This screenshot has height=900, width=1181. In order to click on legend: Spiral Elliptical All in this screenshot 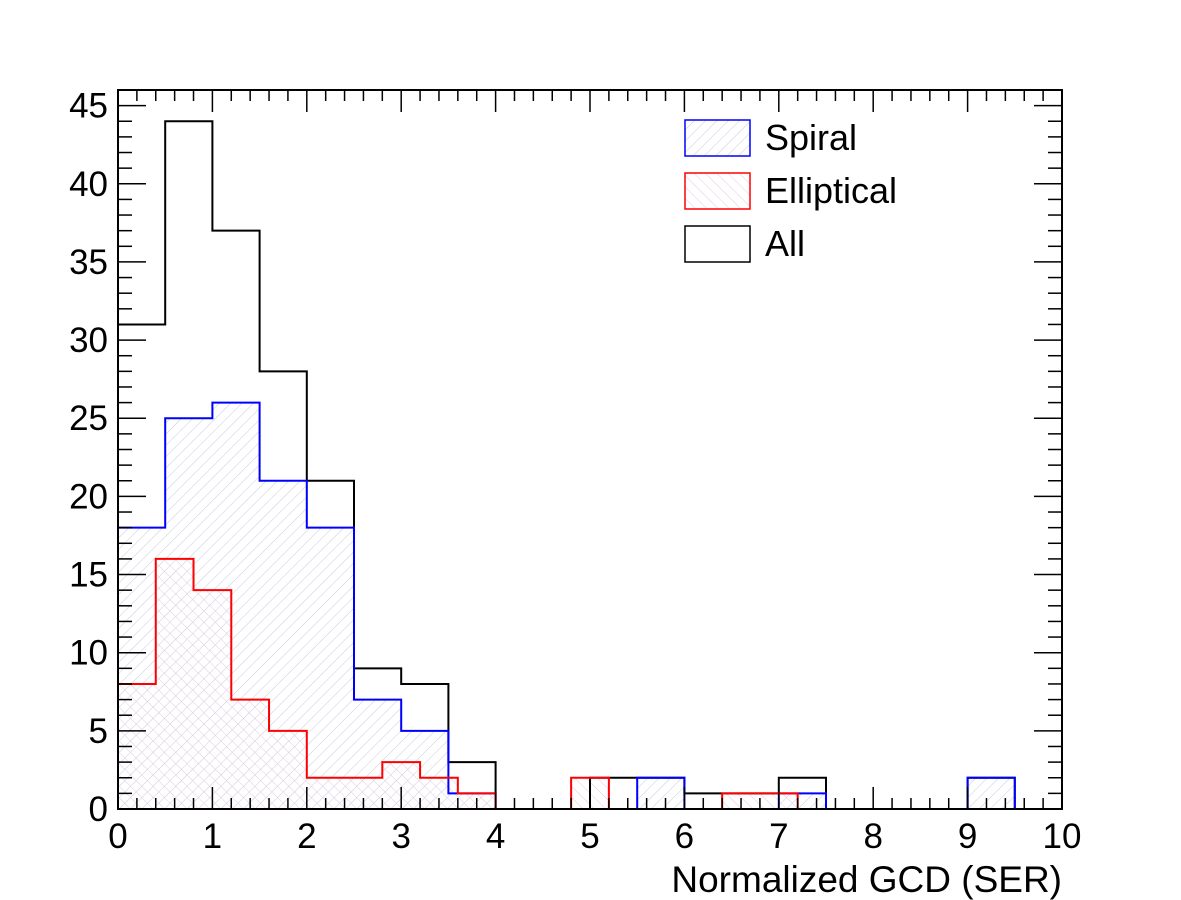, I will do `click(790, 190)`.